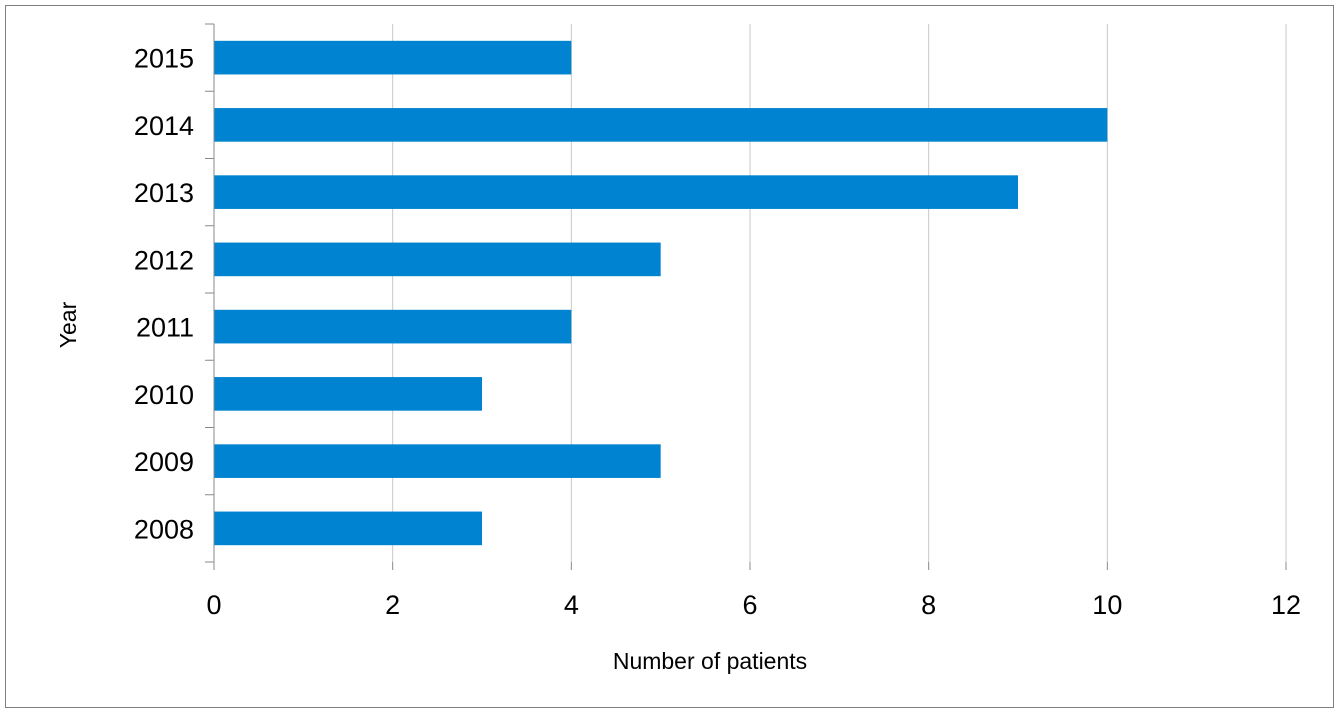 The image size is (1341, 715). Describe the element at coordinates (164, 529) in the screenshot. I see `y-tick-label: 2008` at that location.